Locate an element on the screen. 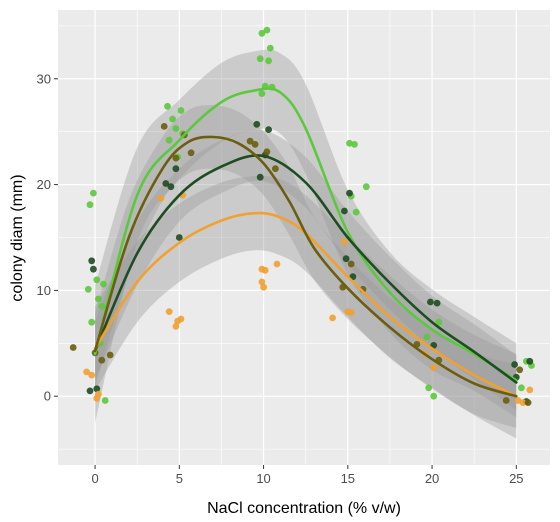  y-tick-label: 0 is located at coordinates (47, 396).